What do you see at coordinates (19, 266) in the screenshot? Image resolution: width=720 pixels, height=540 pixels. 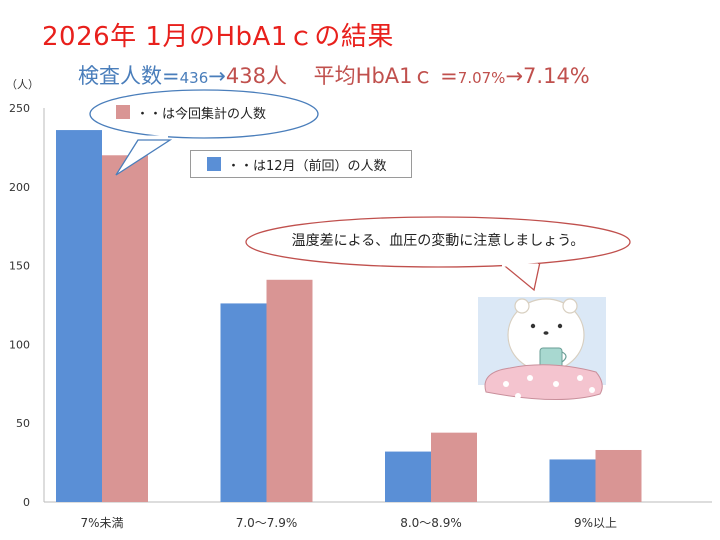 I see `y-tick-label: 150` at bounding box center [19, 266].